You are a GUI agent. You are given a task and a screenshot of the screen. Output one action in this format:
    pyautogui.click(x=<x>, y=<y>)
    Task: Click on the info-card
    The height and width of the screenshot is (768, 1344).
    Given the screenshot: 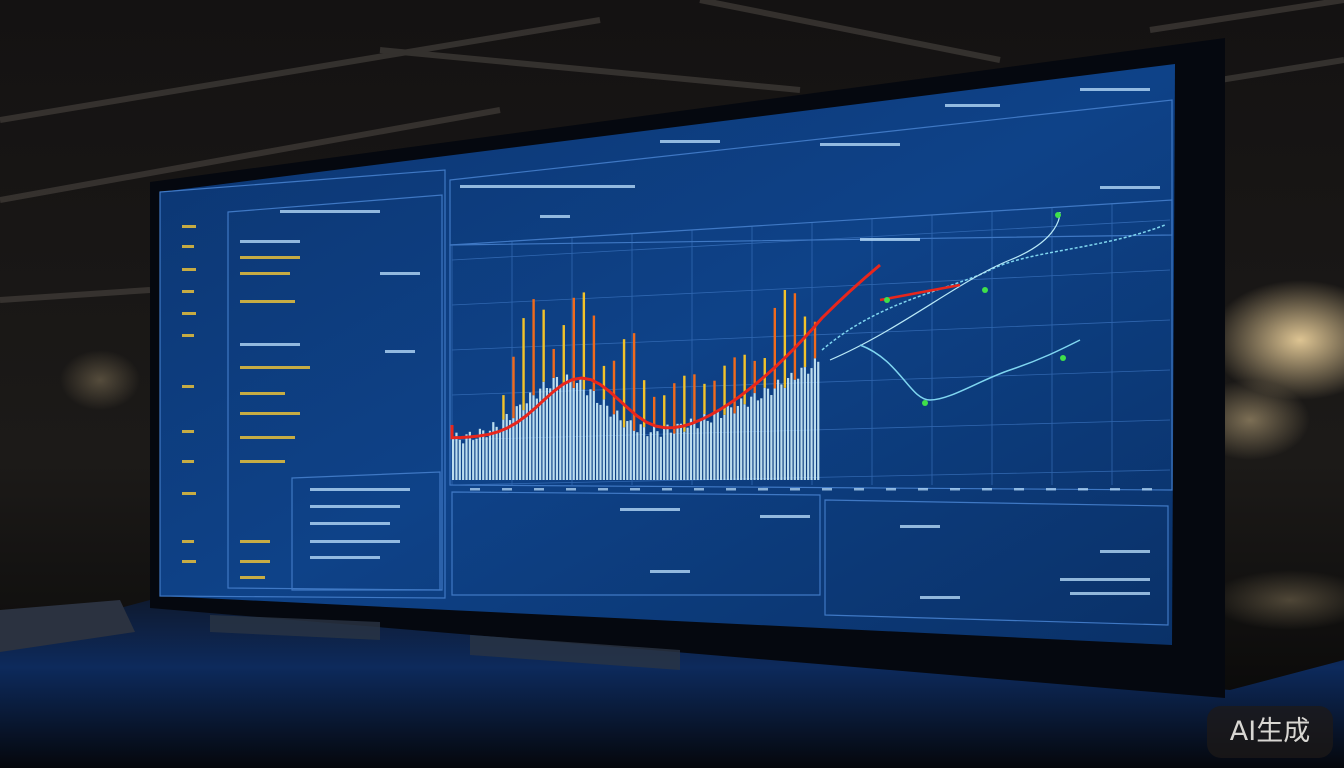 What is the action you would take?
    pyautogui.click(x=366, y=531)
    